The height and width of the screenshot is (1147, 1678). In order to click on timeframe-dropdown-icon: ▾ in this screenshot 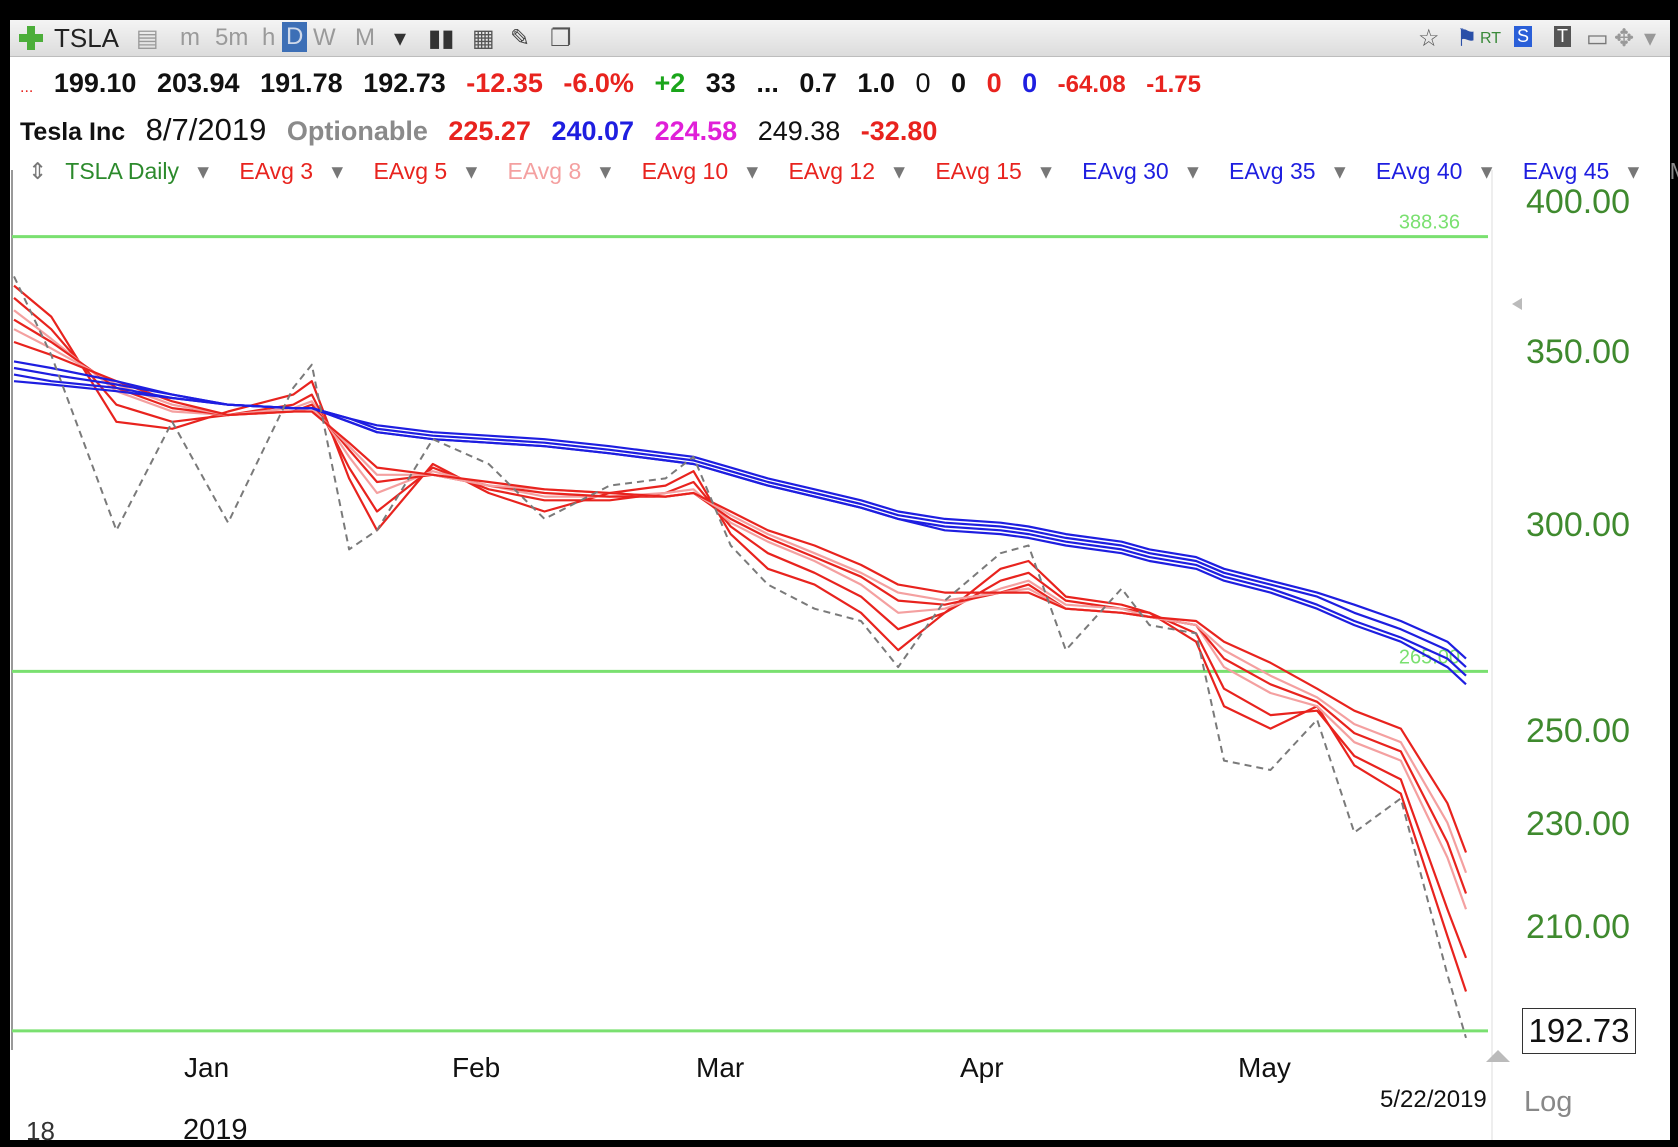, I will do `click(400, 38)`.